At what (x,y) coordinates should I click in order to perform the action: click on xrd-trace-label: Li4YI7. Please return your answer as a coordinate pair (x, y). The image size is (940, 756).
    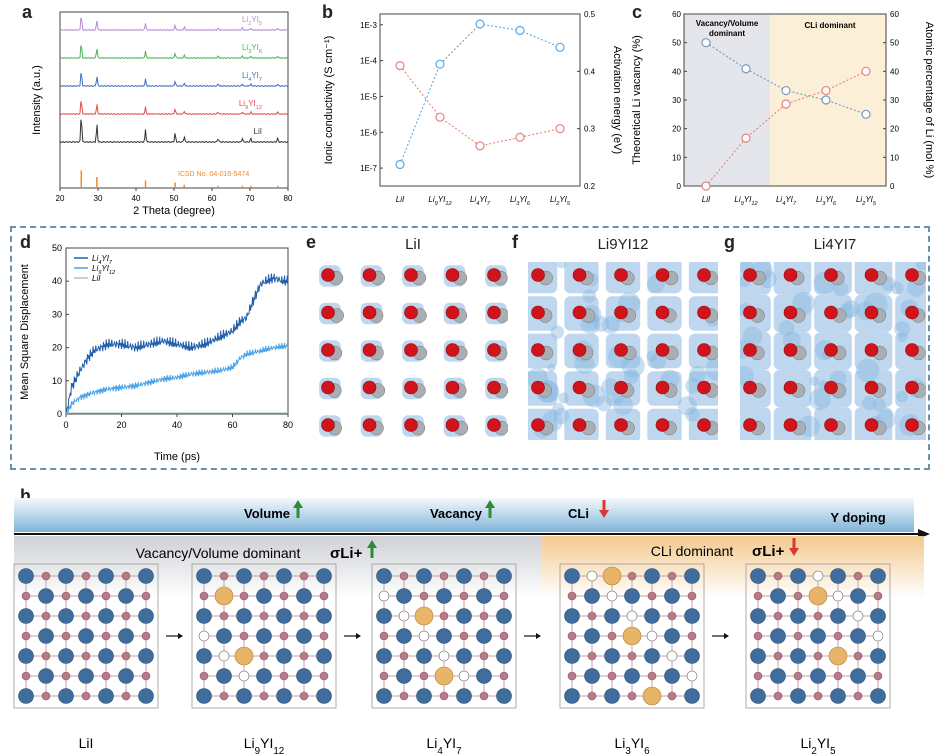
    Looking at the image, I should click on (252, 77).